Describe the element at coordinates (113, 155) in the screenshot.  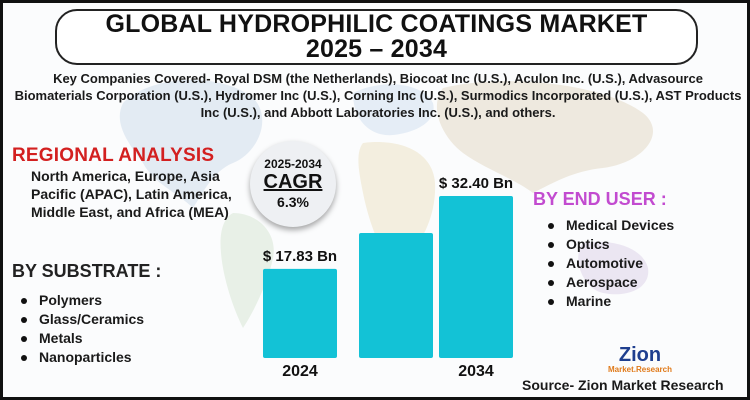
I see `regional-analysis-heading: REGIONAL ANALYSIS` at that location.